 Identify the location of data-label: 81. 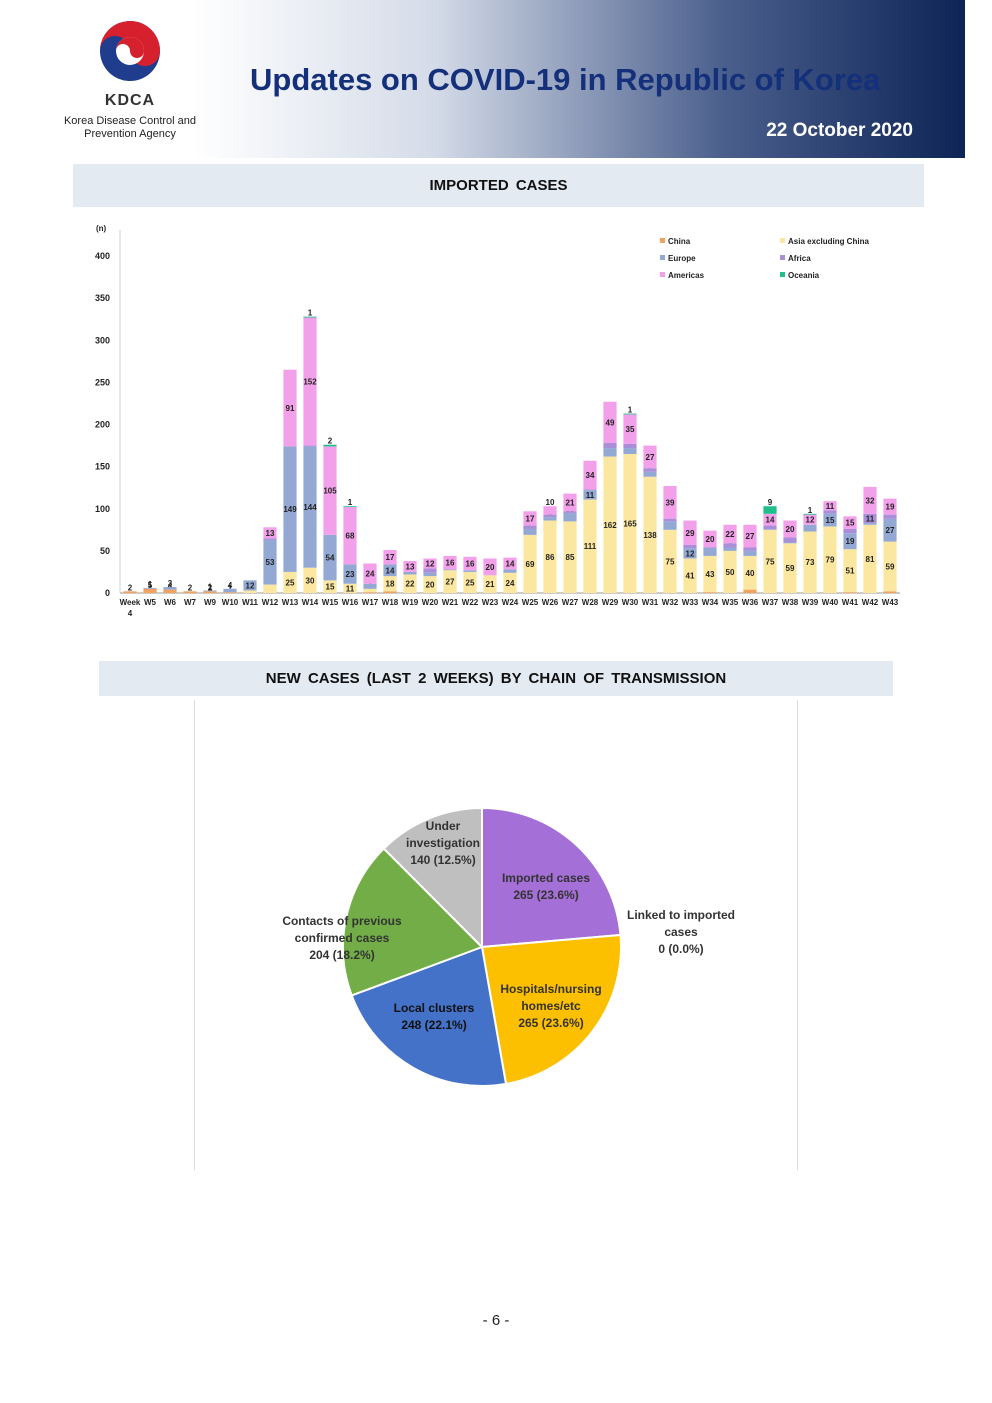
(870, 559).